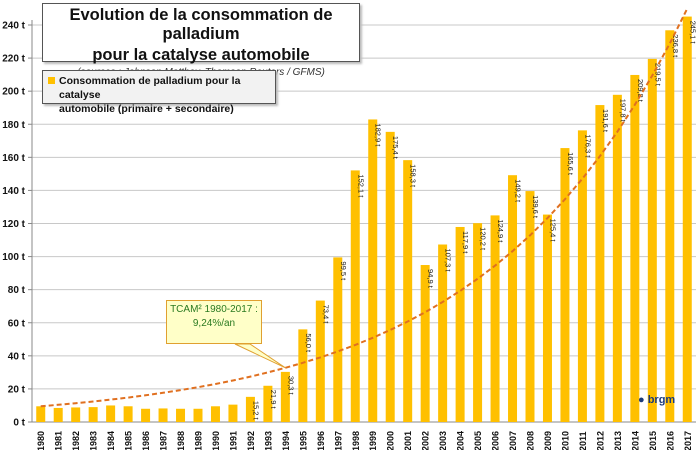 The width and height of the screenshot is (700, 450). Describe the element at coordinates (19, 423) in the screenshot. I see `y-tick-label: 0 t` at that location.